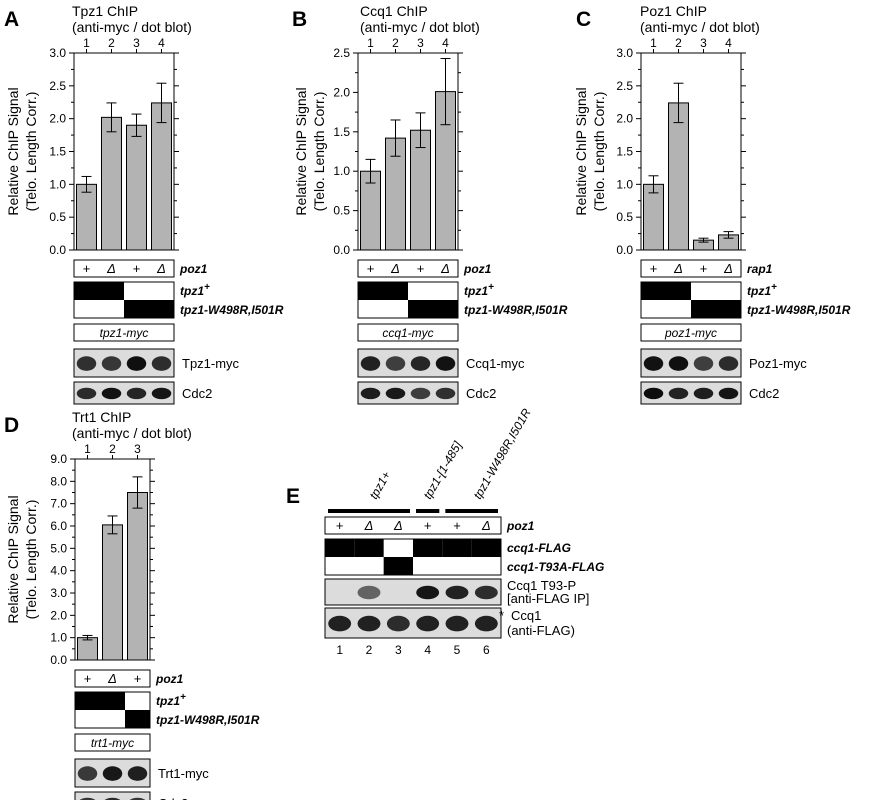 Image resolution: width=879 pixels, height=800 pixels. What do you see at coordinates (58, 504) in the screenshot?
I see `y-tick-label: 7.0` at bounding box center [58, 504].